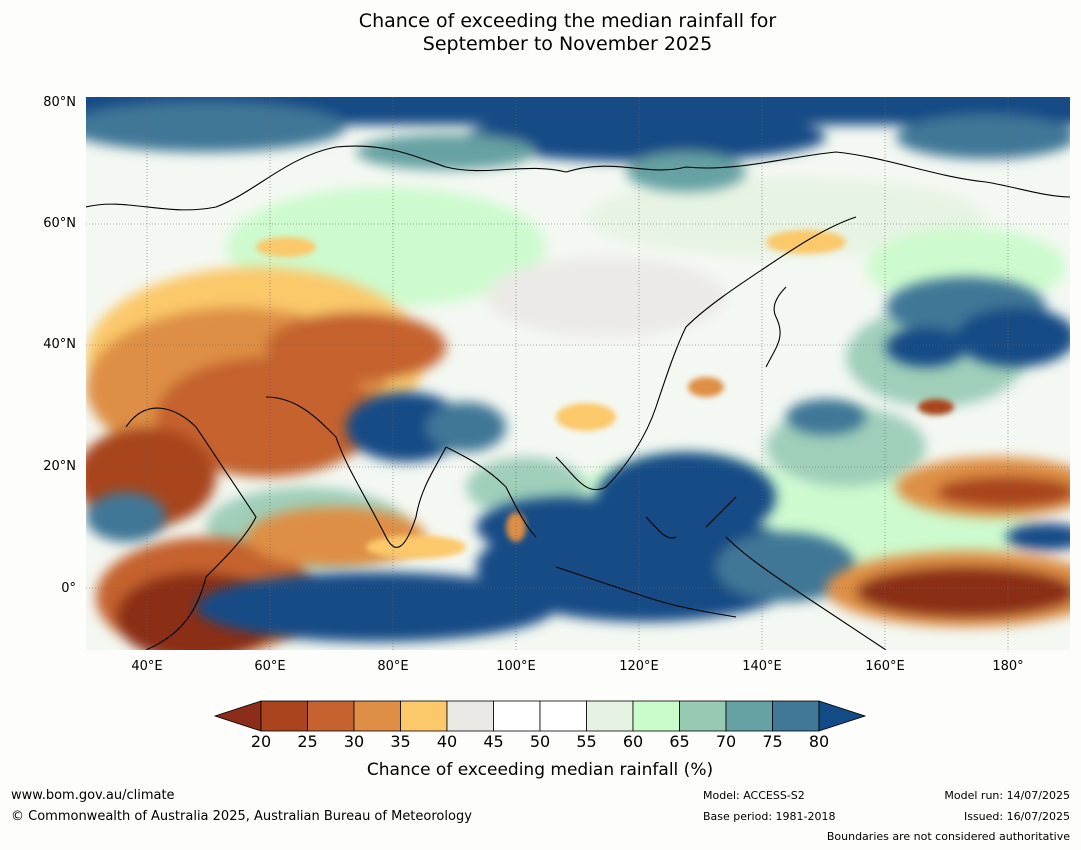  I want to click on colorbar-tick-70: 70, so click(726, 741).